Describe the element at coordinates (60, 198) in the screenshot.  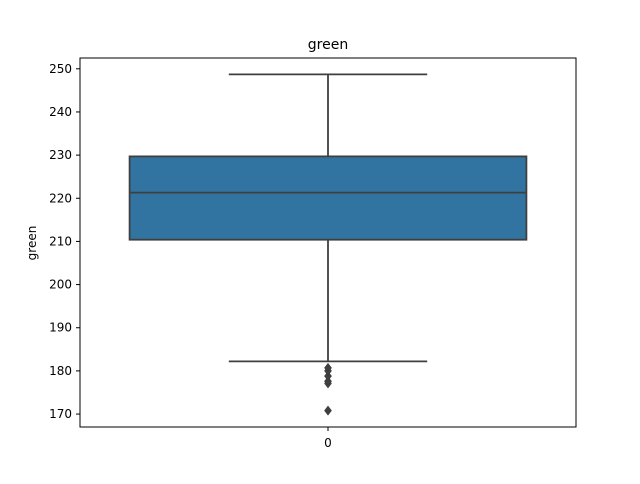
I see `y-tick-label: 220` at that location.